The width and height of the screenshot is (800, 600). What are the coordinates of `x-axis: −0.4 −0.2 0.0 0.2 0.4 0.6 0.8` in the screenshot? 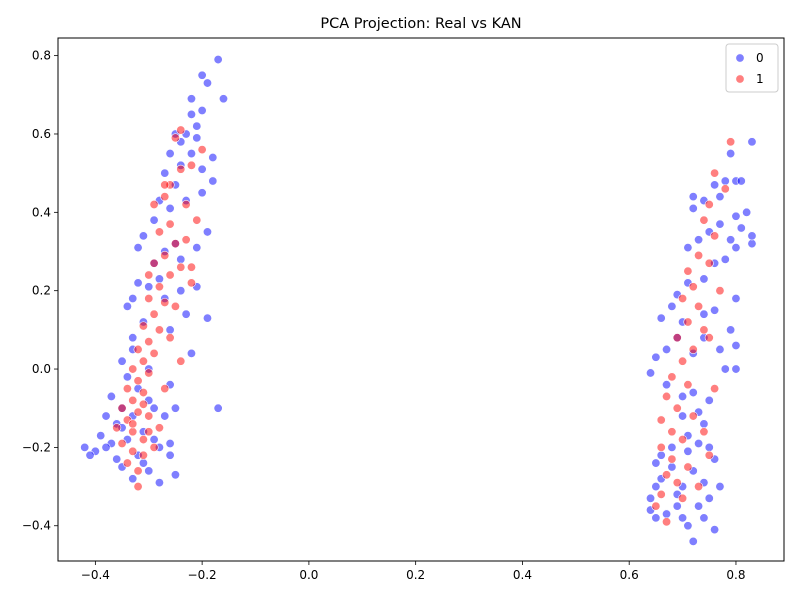 It's located at (413, 571).